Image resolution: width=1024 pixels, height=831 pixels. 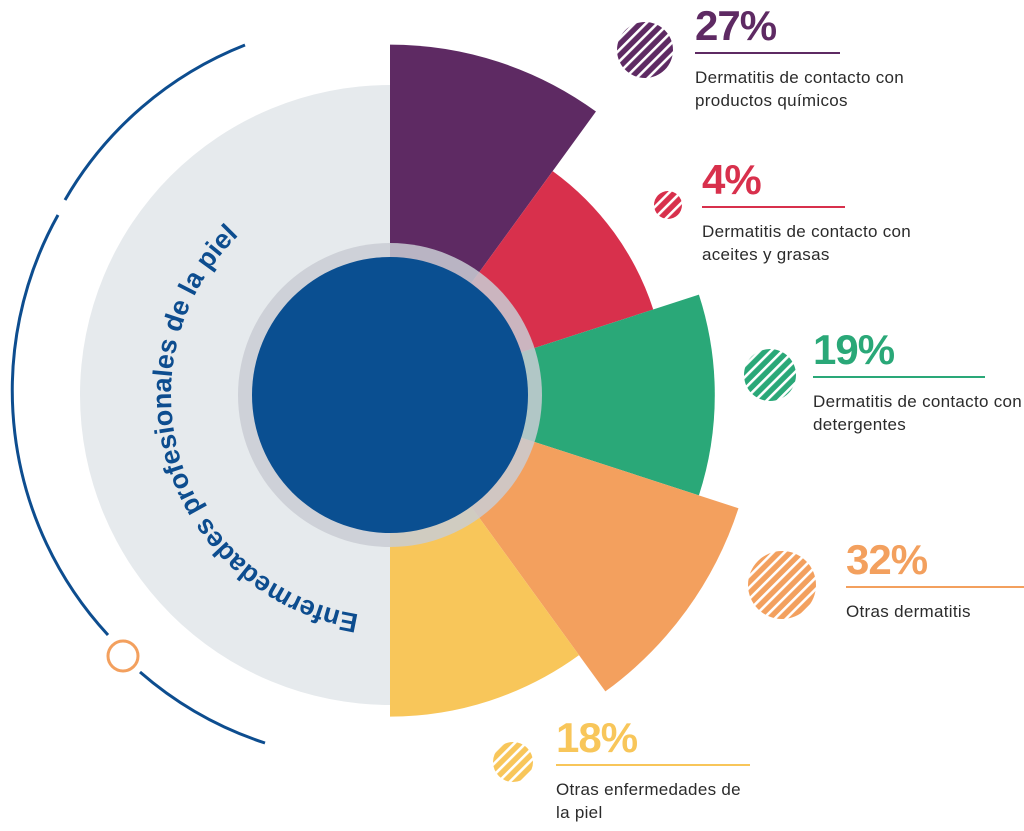 I want to click on legend-percent: 18%, so click(x=597, y=737).